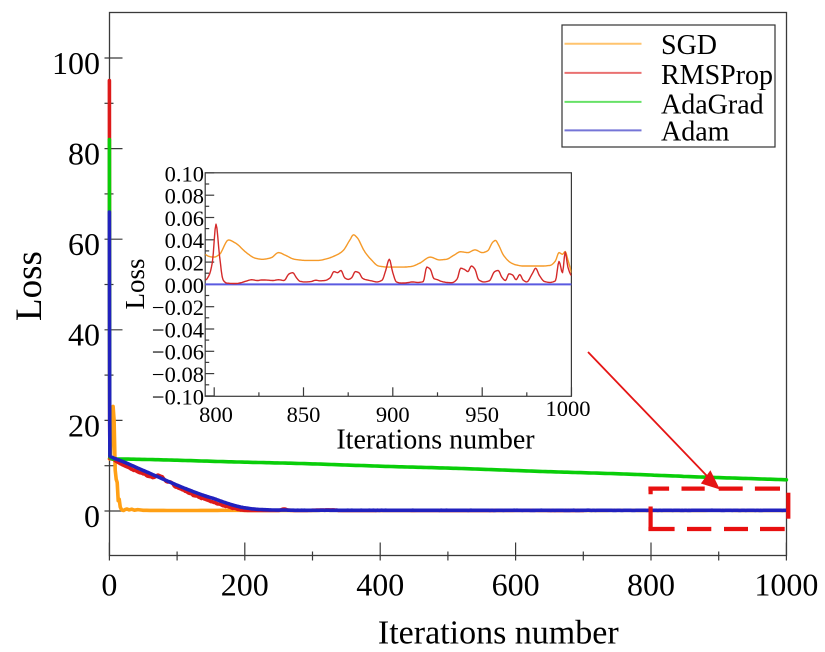 Image resolution: width=825 pixels, height=652 pixels. What do you see at coordinates (184, 263) in the screenshot?
I see `svg-text: 0.02` at bounding box center [184, 263].